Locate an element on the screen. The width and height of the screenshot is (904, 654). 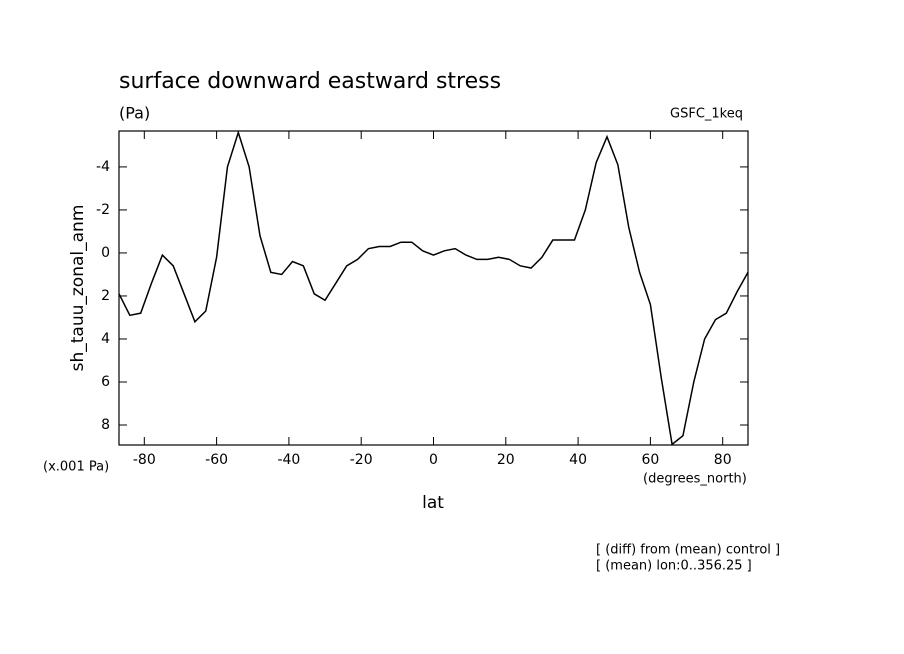
note: [ (mean) lon:0..356.25 ] is located at coordinates (674, 566).